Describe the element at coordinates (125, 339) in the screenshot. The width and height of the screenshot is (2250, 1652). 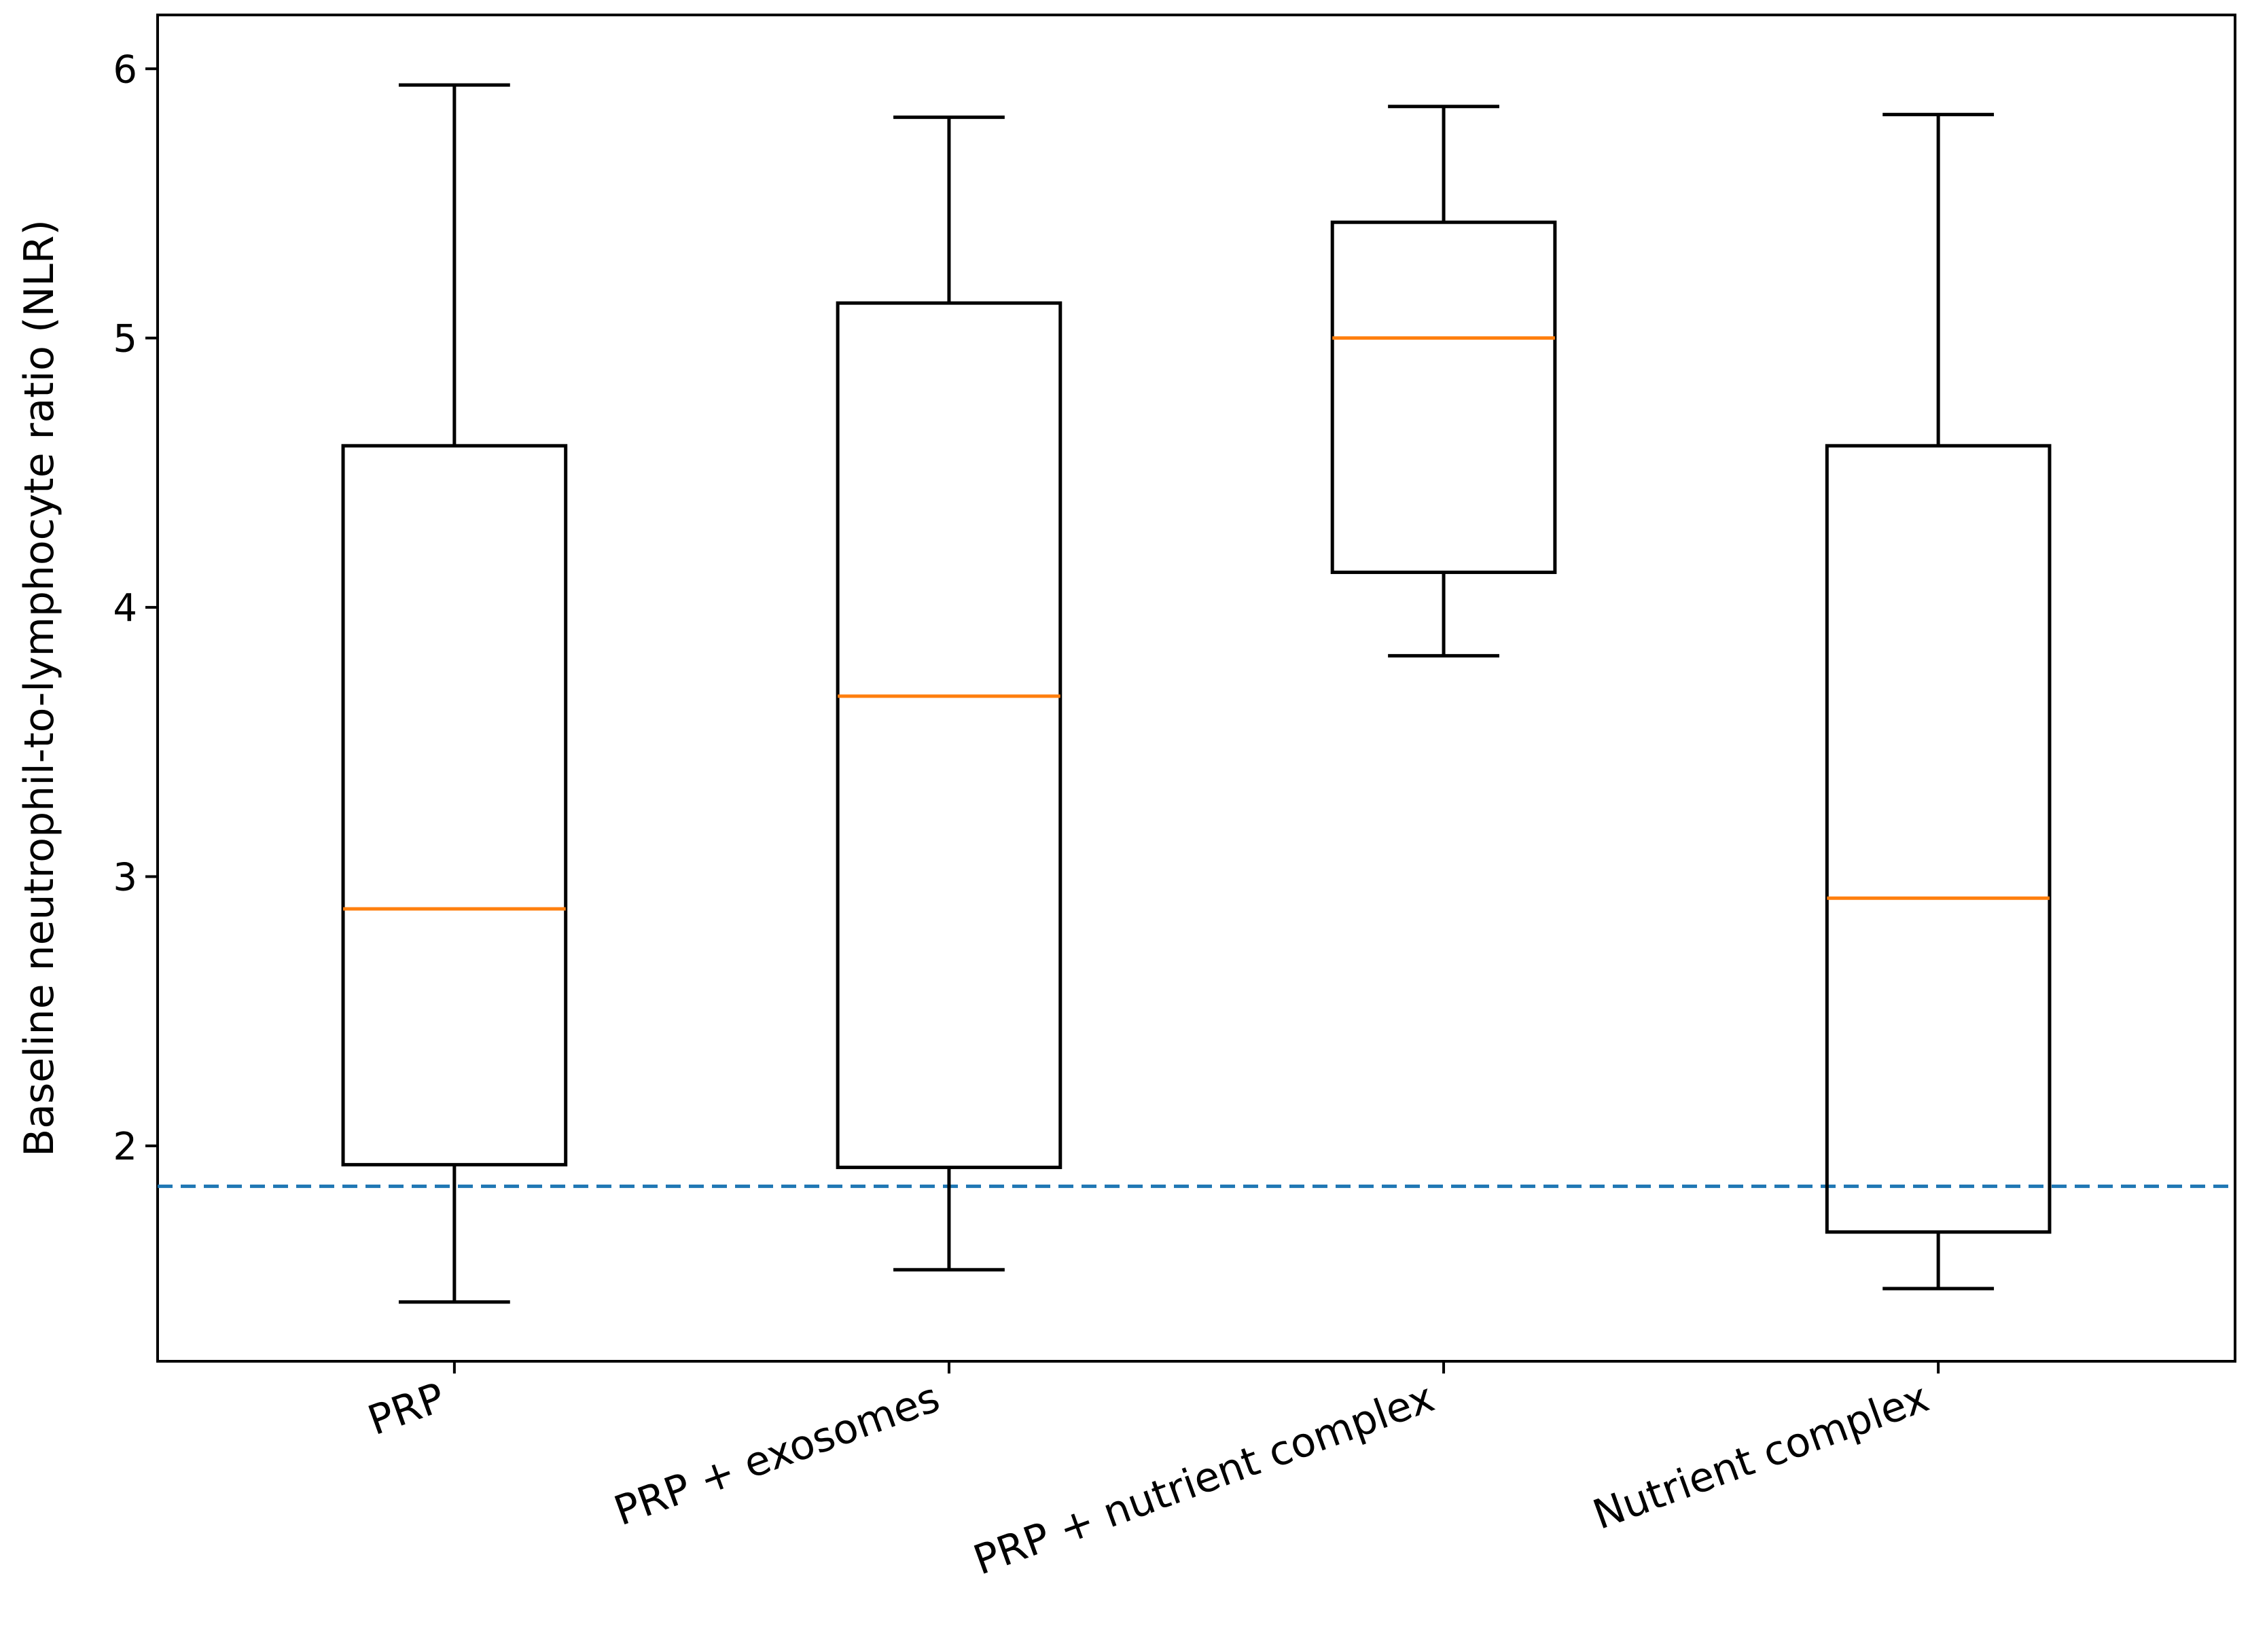
I see `y-tick-label: 5` at that location.